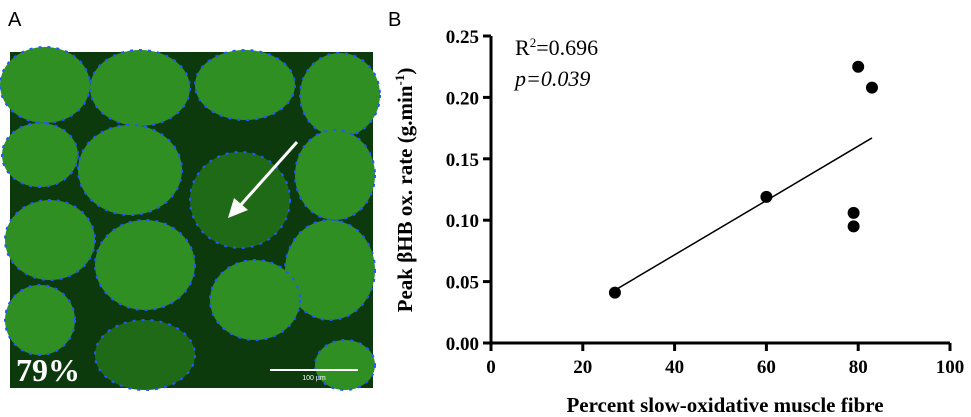 The image size is (971, 417). I want to click on p-value: p=0.039, so click(551, 78).